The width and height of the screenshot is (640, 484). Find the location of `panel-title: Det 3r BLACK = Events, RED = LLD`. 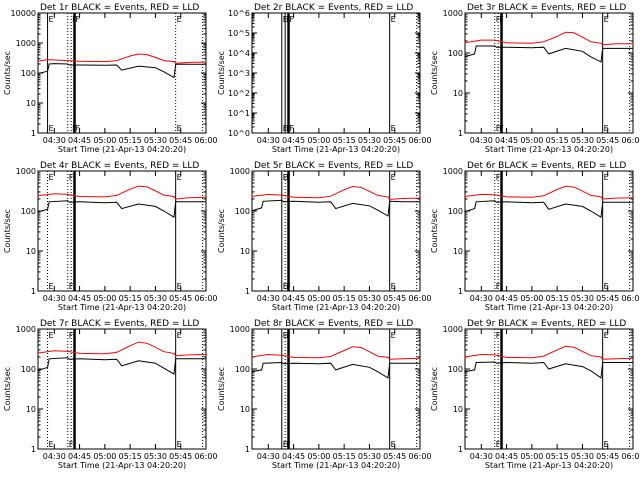

panel-title: Det 3r BLACK = Events, RED = LLD is located at coordinates (546, 8).